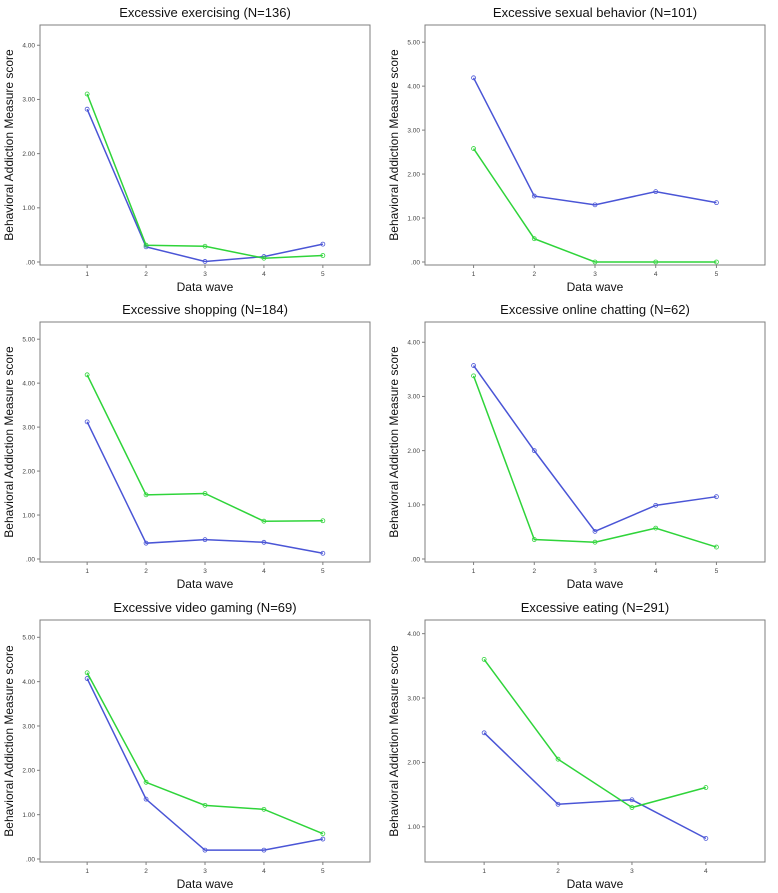 The height and width of the screenshot is (893, 778). Describe the element at coordinates (413, 42) in the screenshot. I see `y-tick-label: 5.00` at that location.